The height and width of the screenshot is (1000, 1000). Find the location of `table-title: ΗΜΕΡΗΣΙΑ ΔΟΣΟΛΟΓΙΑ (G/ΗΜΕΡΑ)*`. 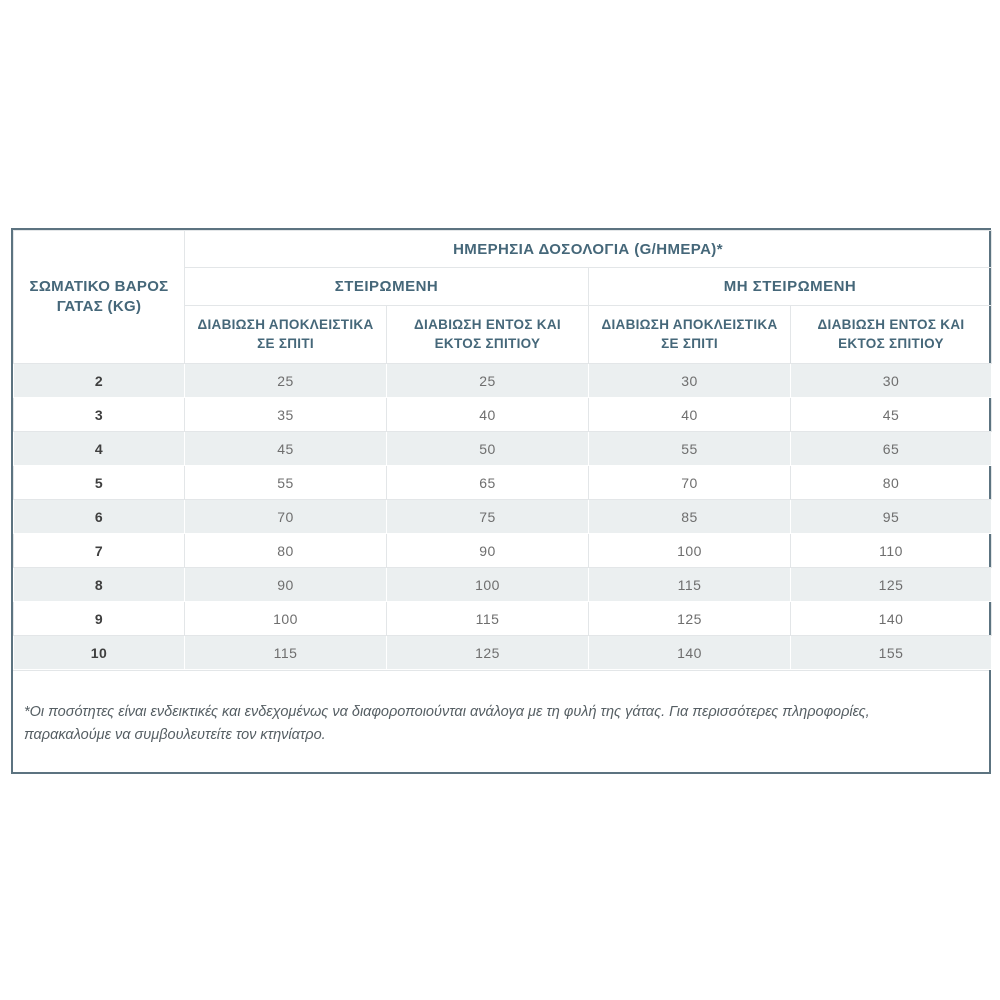

table-title: ΗΜΕΡΗΣΙΑ ΔΟΣΟΛΟΓΙΑ (G/ΗΜΕΡΑ)* is located at coordinates (588, 249).